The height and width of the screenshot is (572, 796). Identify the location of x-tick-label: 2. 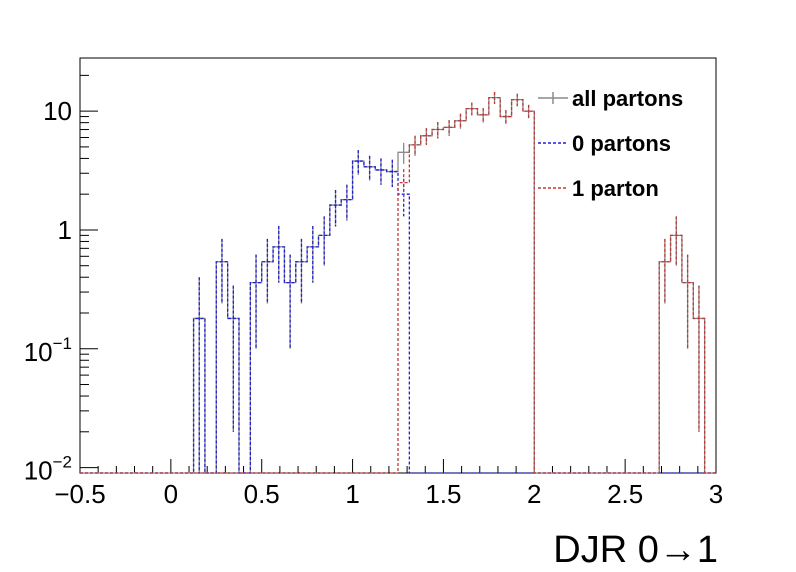
(534, 494).